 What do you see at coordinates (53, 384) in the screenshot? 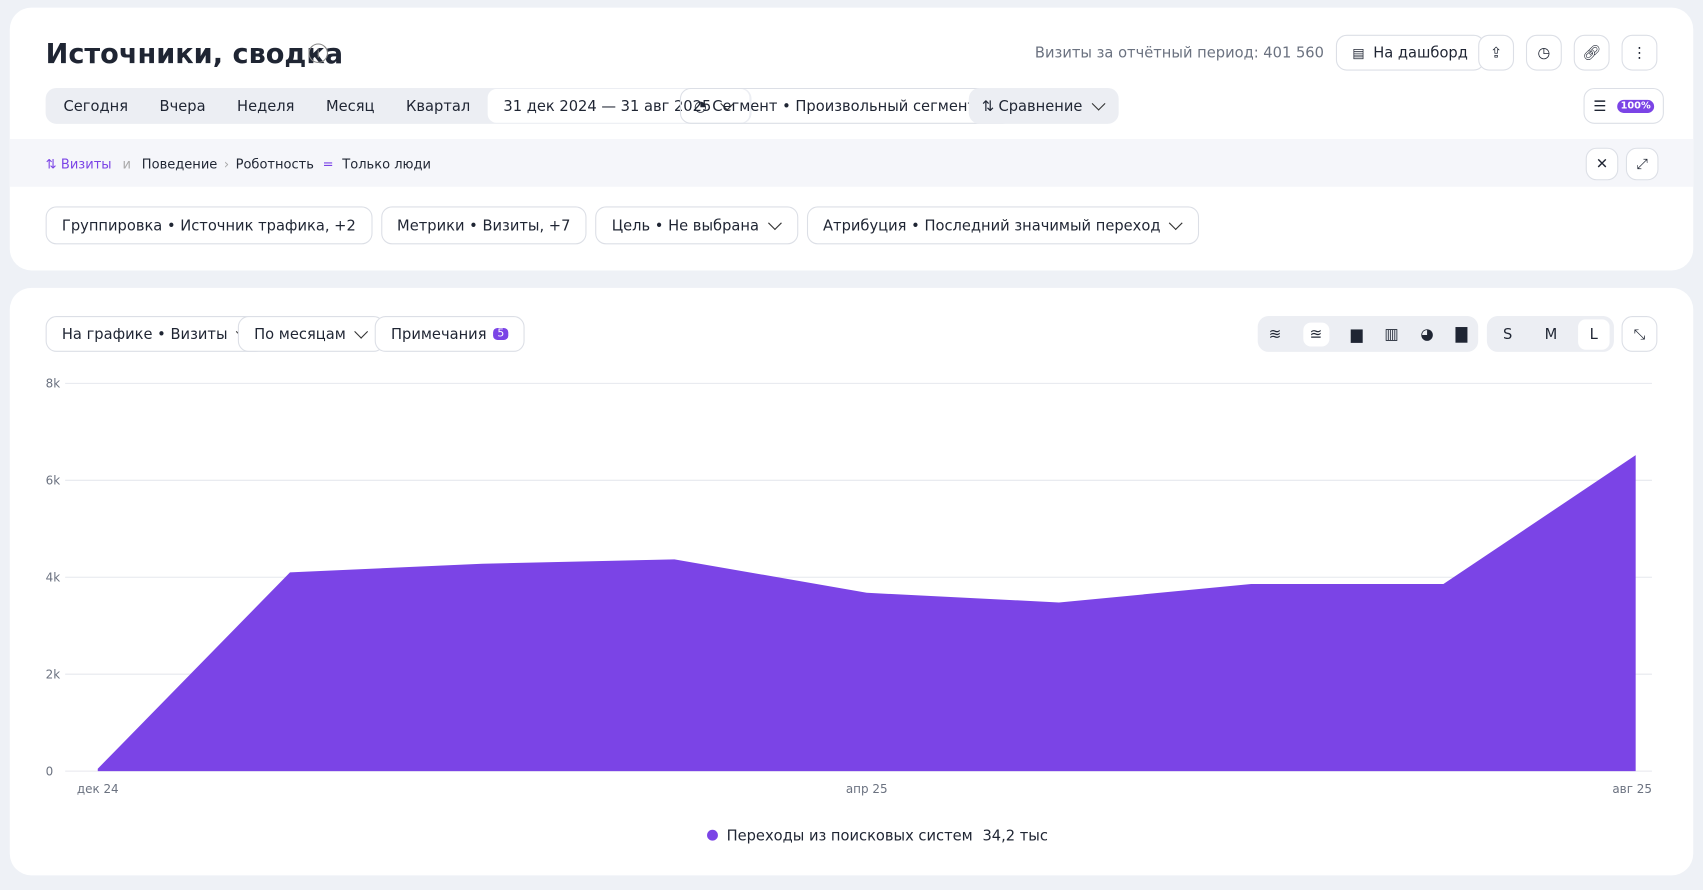
I see `y-tick-label: 8k` at bounding box center [53, 384].